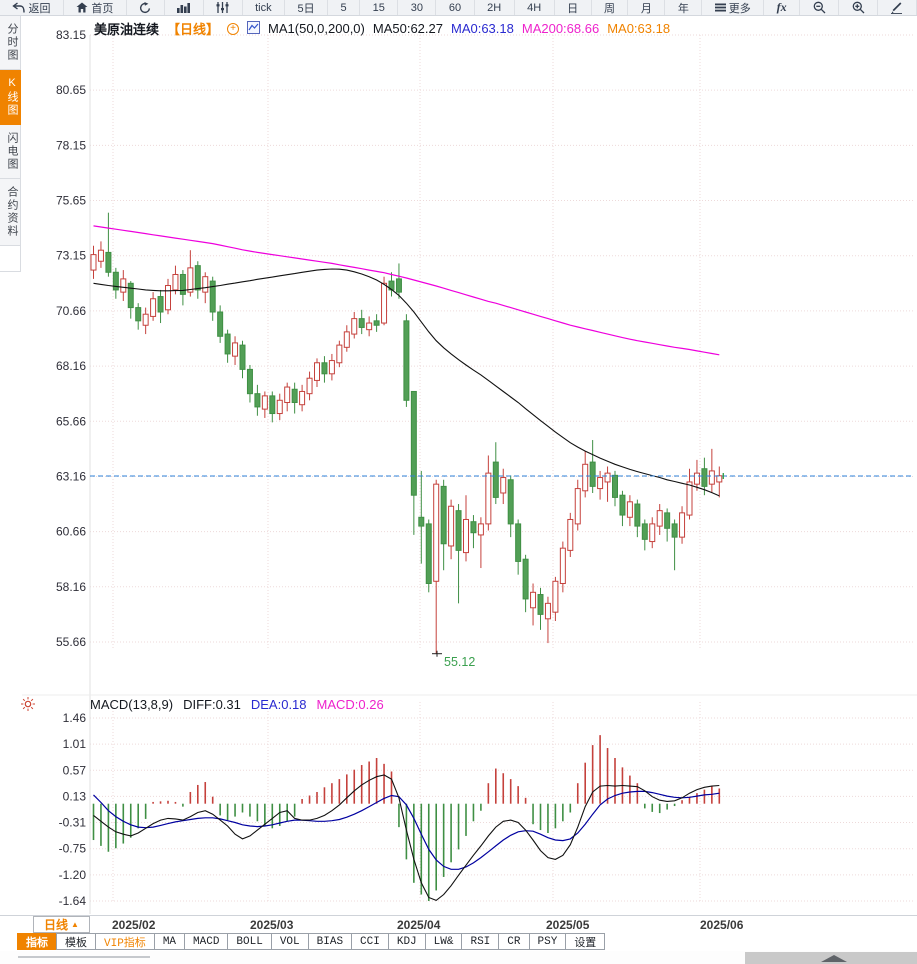  I want to click on tab-template: 模板, so click(76, 941).